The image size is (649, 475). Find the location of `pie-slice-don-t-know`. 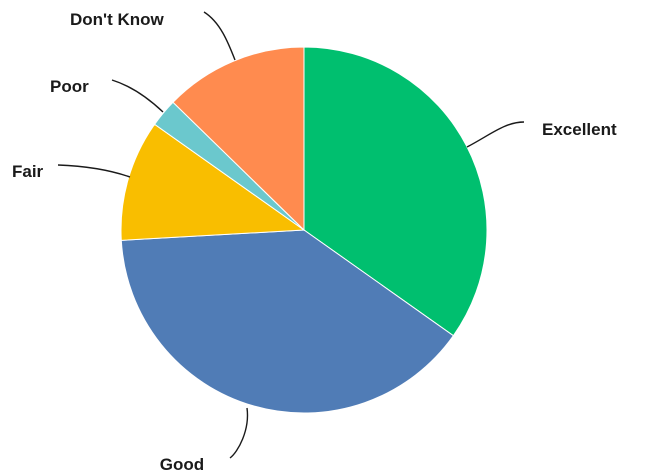

pie-slice-don-t-know is located at coordinates (238, 139).